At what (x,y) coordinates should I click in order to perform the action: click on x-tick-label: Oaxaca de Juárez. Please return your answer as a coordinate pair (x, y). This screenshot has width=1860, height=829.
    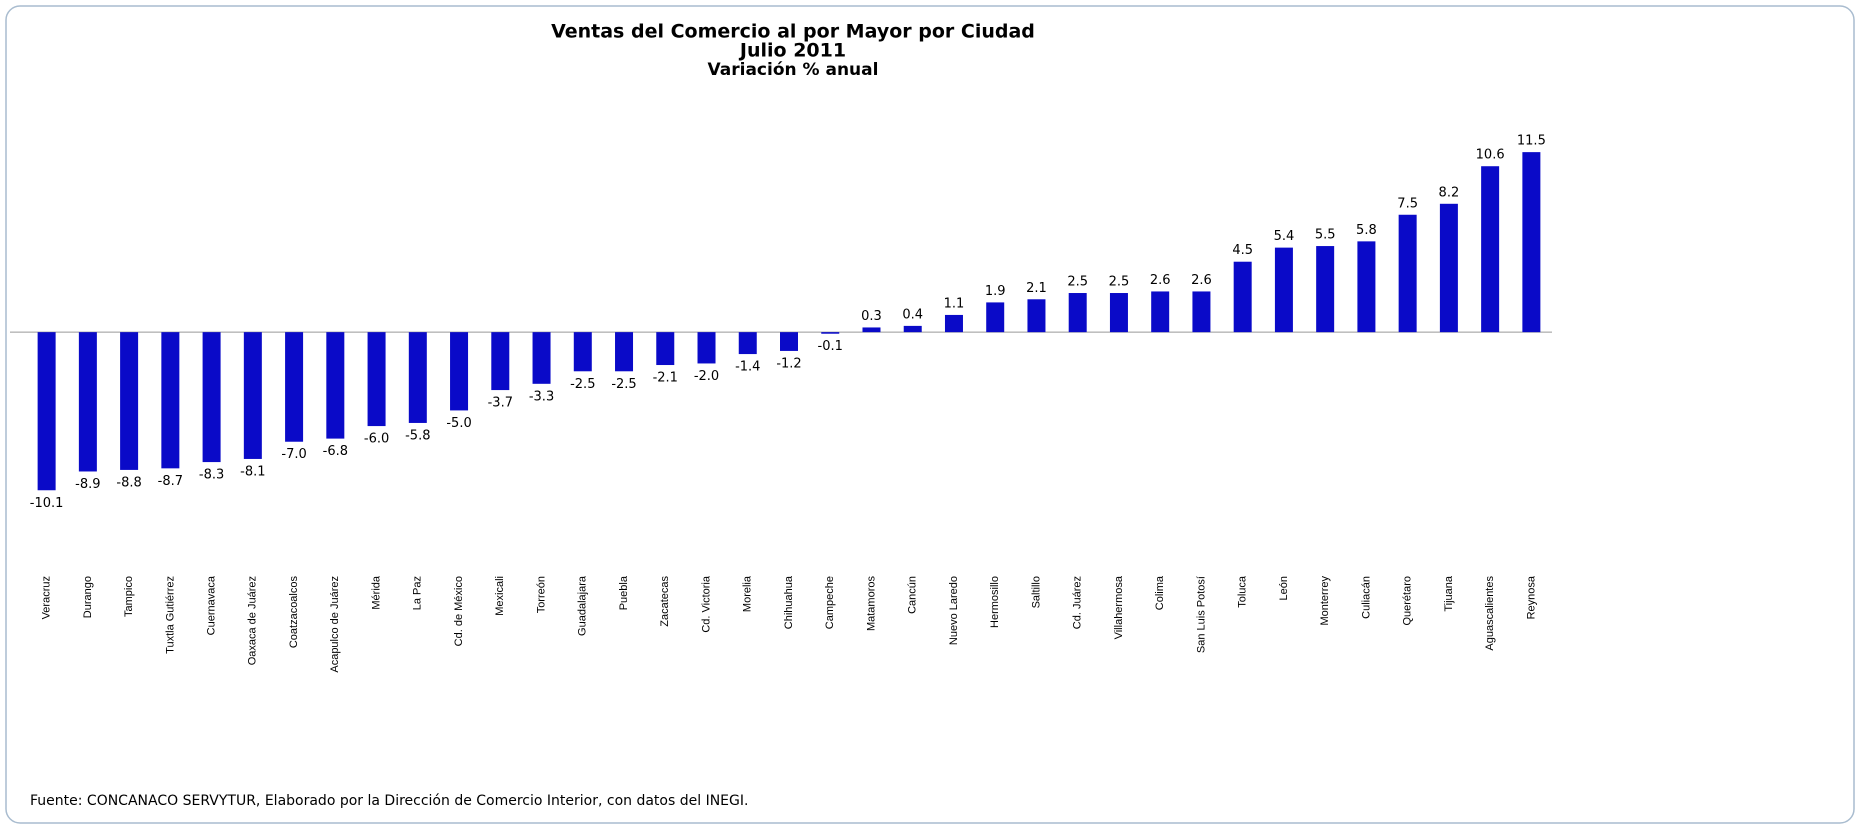
    Looking at the image, I should click on (253, 620).